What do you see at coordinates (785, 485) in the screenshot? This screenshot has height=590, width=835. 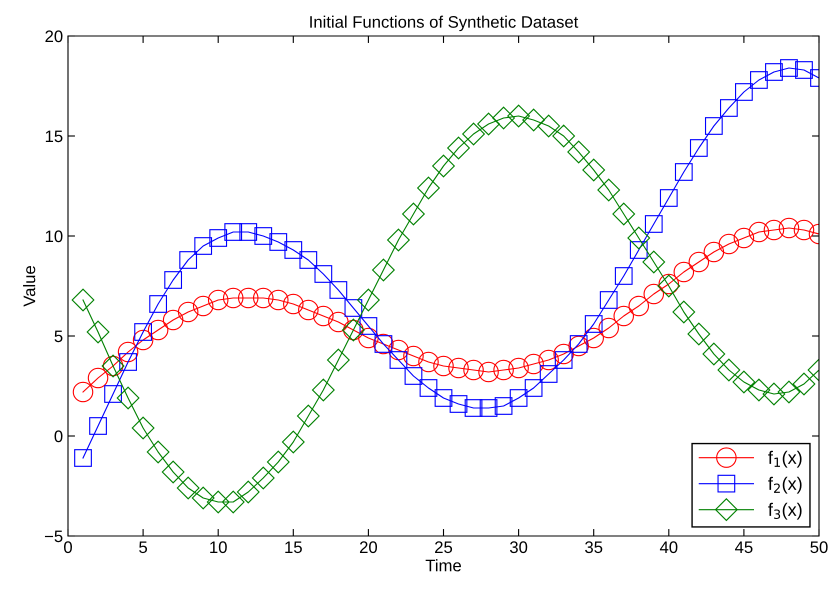 I see `legend-label: f$_{2}$(x)` at bounding box center [785, 485].